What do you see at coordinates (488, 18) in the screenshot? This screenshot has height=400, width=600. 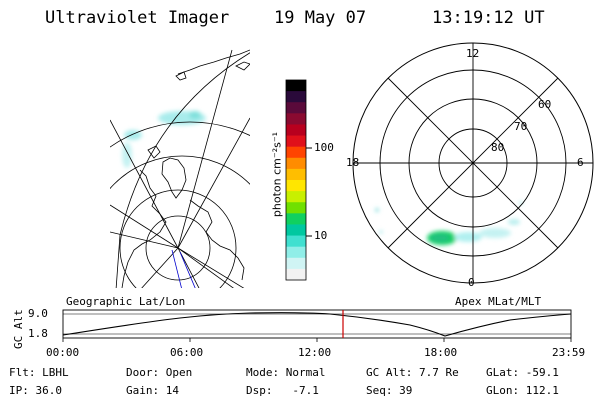 I see `time-label: 13:19:12 UT` at bounding box center [488, 18].